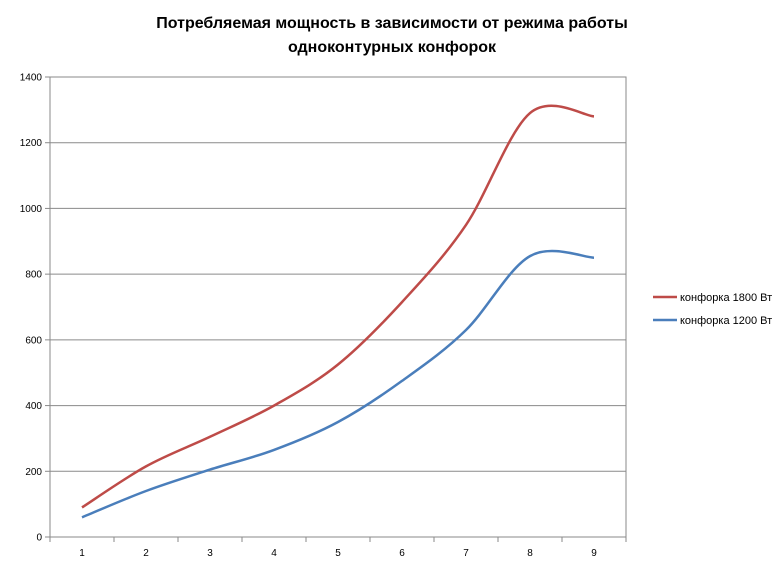 This screenshot has height=573, width=780. Describe the element at coordinates (274, 553) in the screenshot. I see `x-tick-label: 4` at that location.